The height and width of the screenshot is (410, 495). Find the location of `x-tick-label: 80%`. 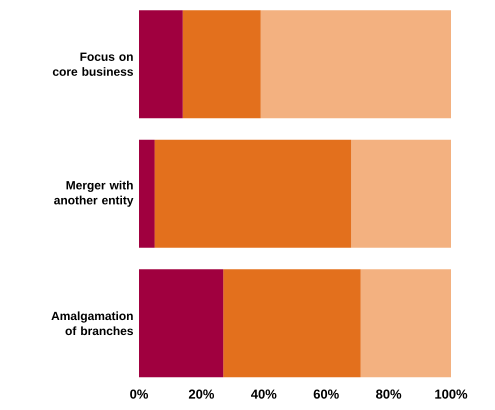

x-tick-label: 80% is located at coordinates (389, 394).